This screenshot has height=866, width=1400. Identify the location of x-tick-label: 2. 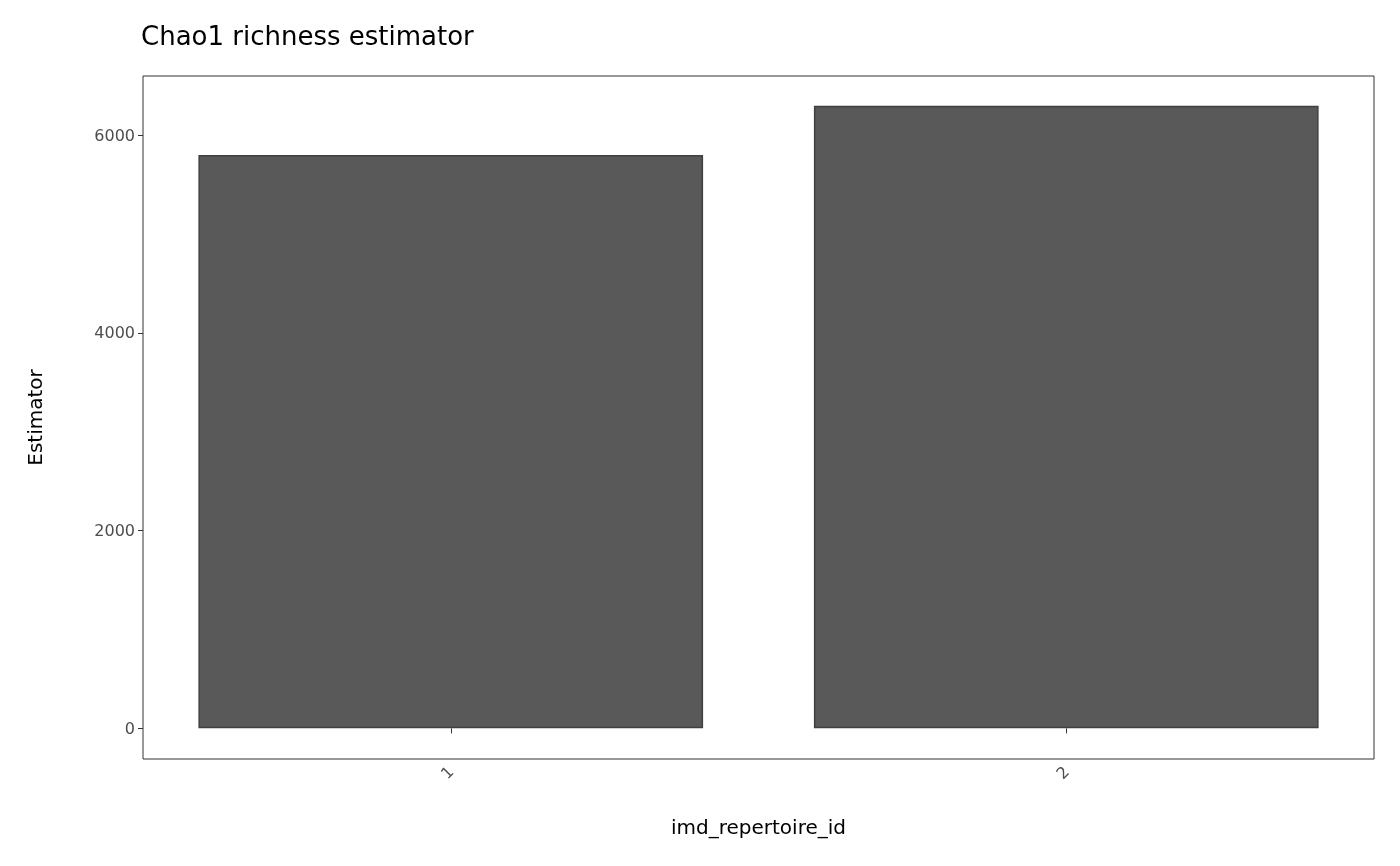
(1062, 772).